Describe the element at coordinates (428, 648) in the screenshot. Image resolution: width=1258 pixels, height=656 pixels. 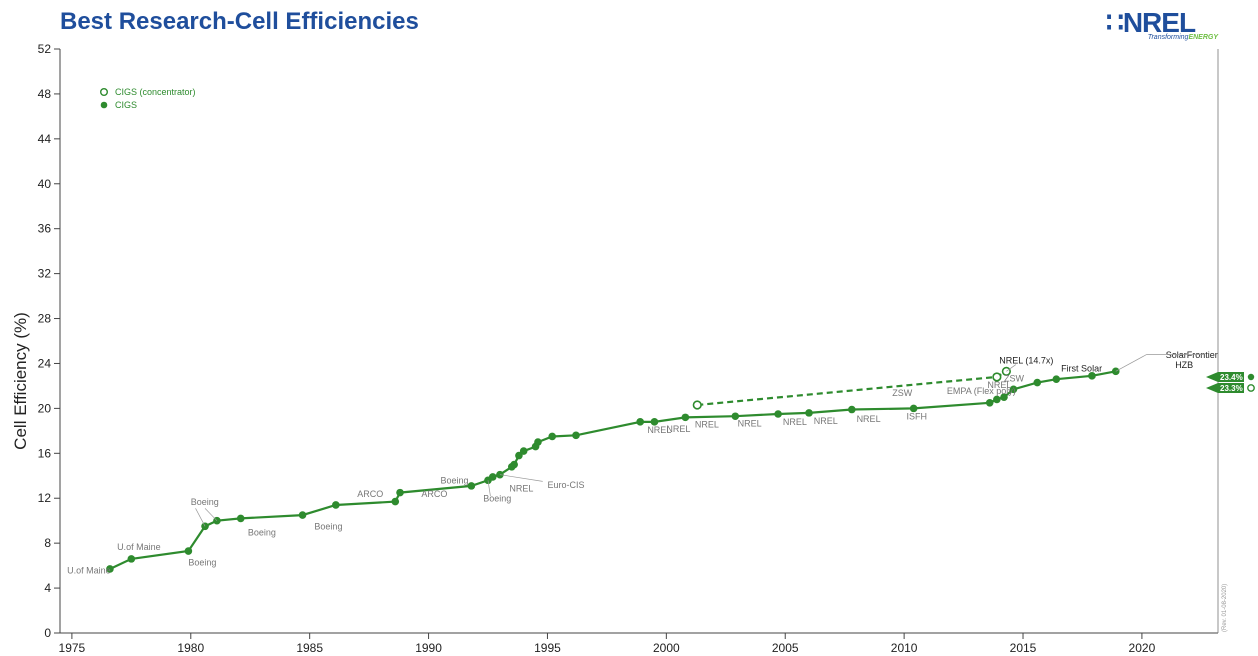
I see `x-tick-label: 1990` at that location.